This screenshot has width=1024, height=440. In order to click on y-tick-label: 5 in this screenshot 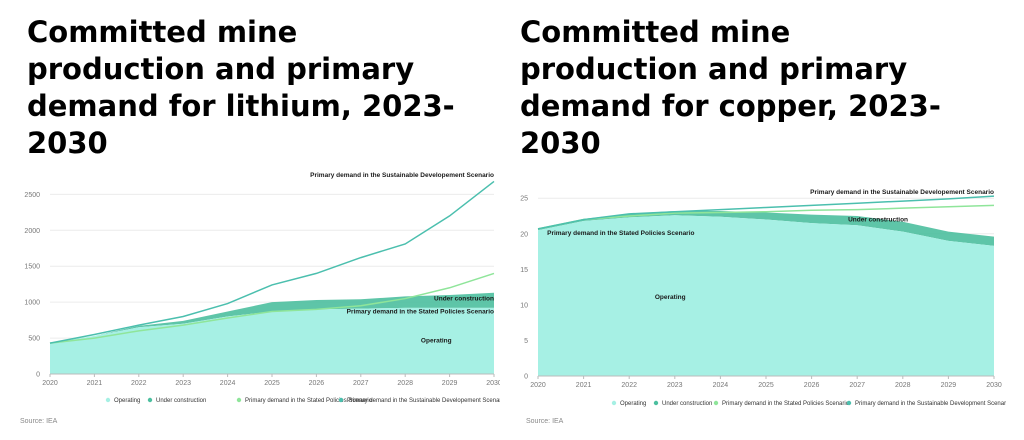, I will do `click(526, 341)`.